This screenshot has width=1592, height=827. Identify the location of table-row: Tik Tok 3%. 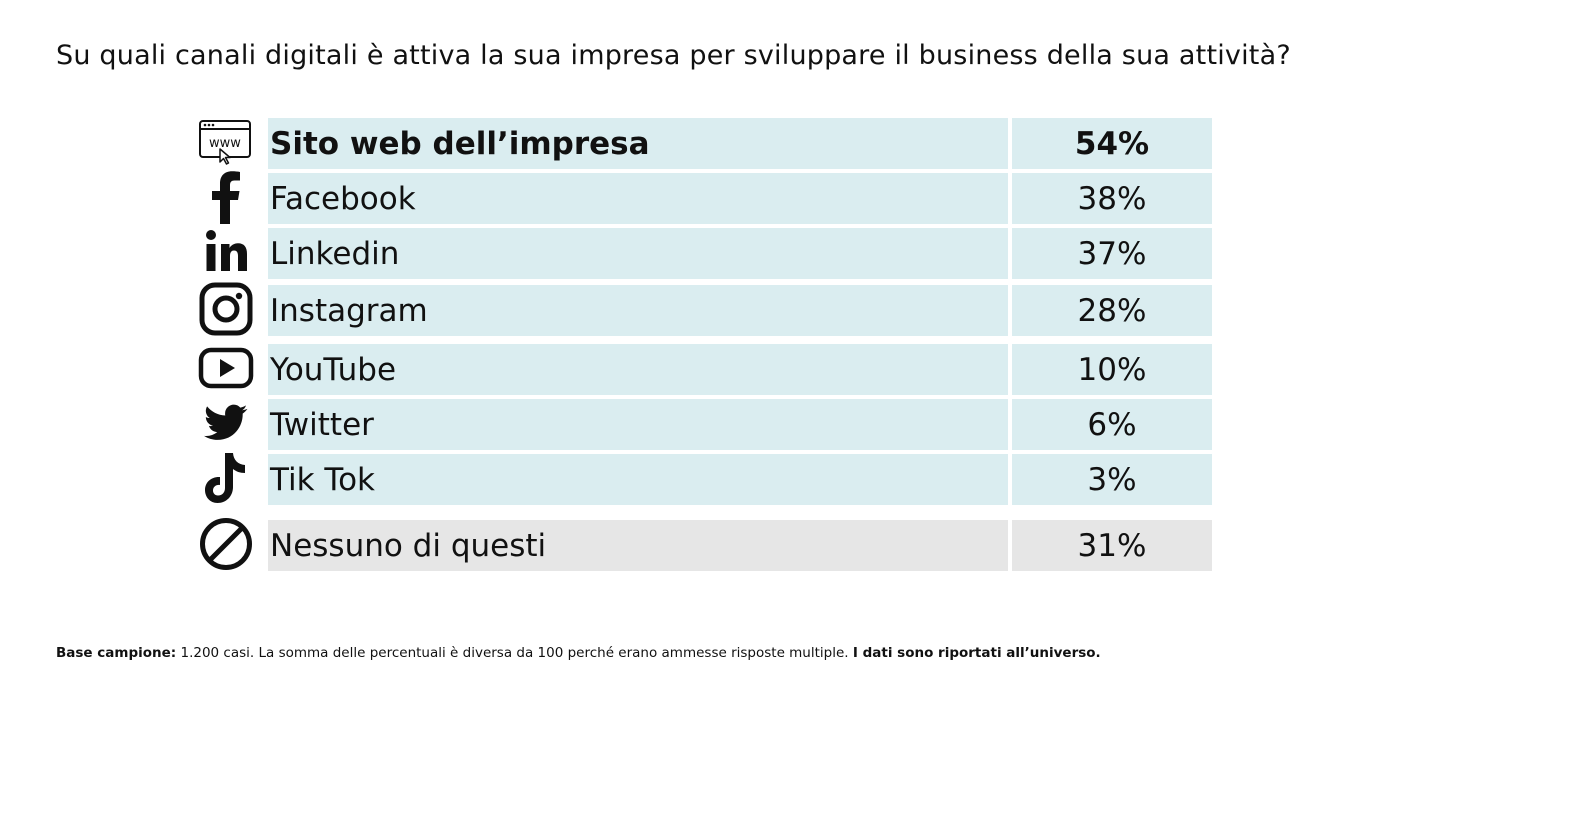
(716, 478).